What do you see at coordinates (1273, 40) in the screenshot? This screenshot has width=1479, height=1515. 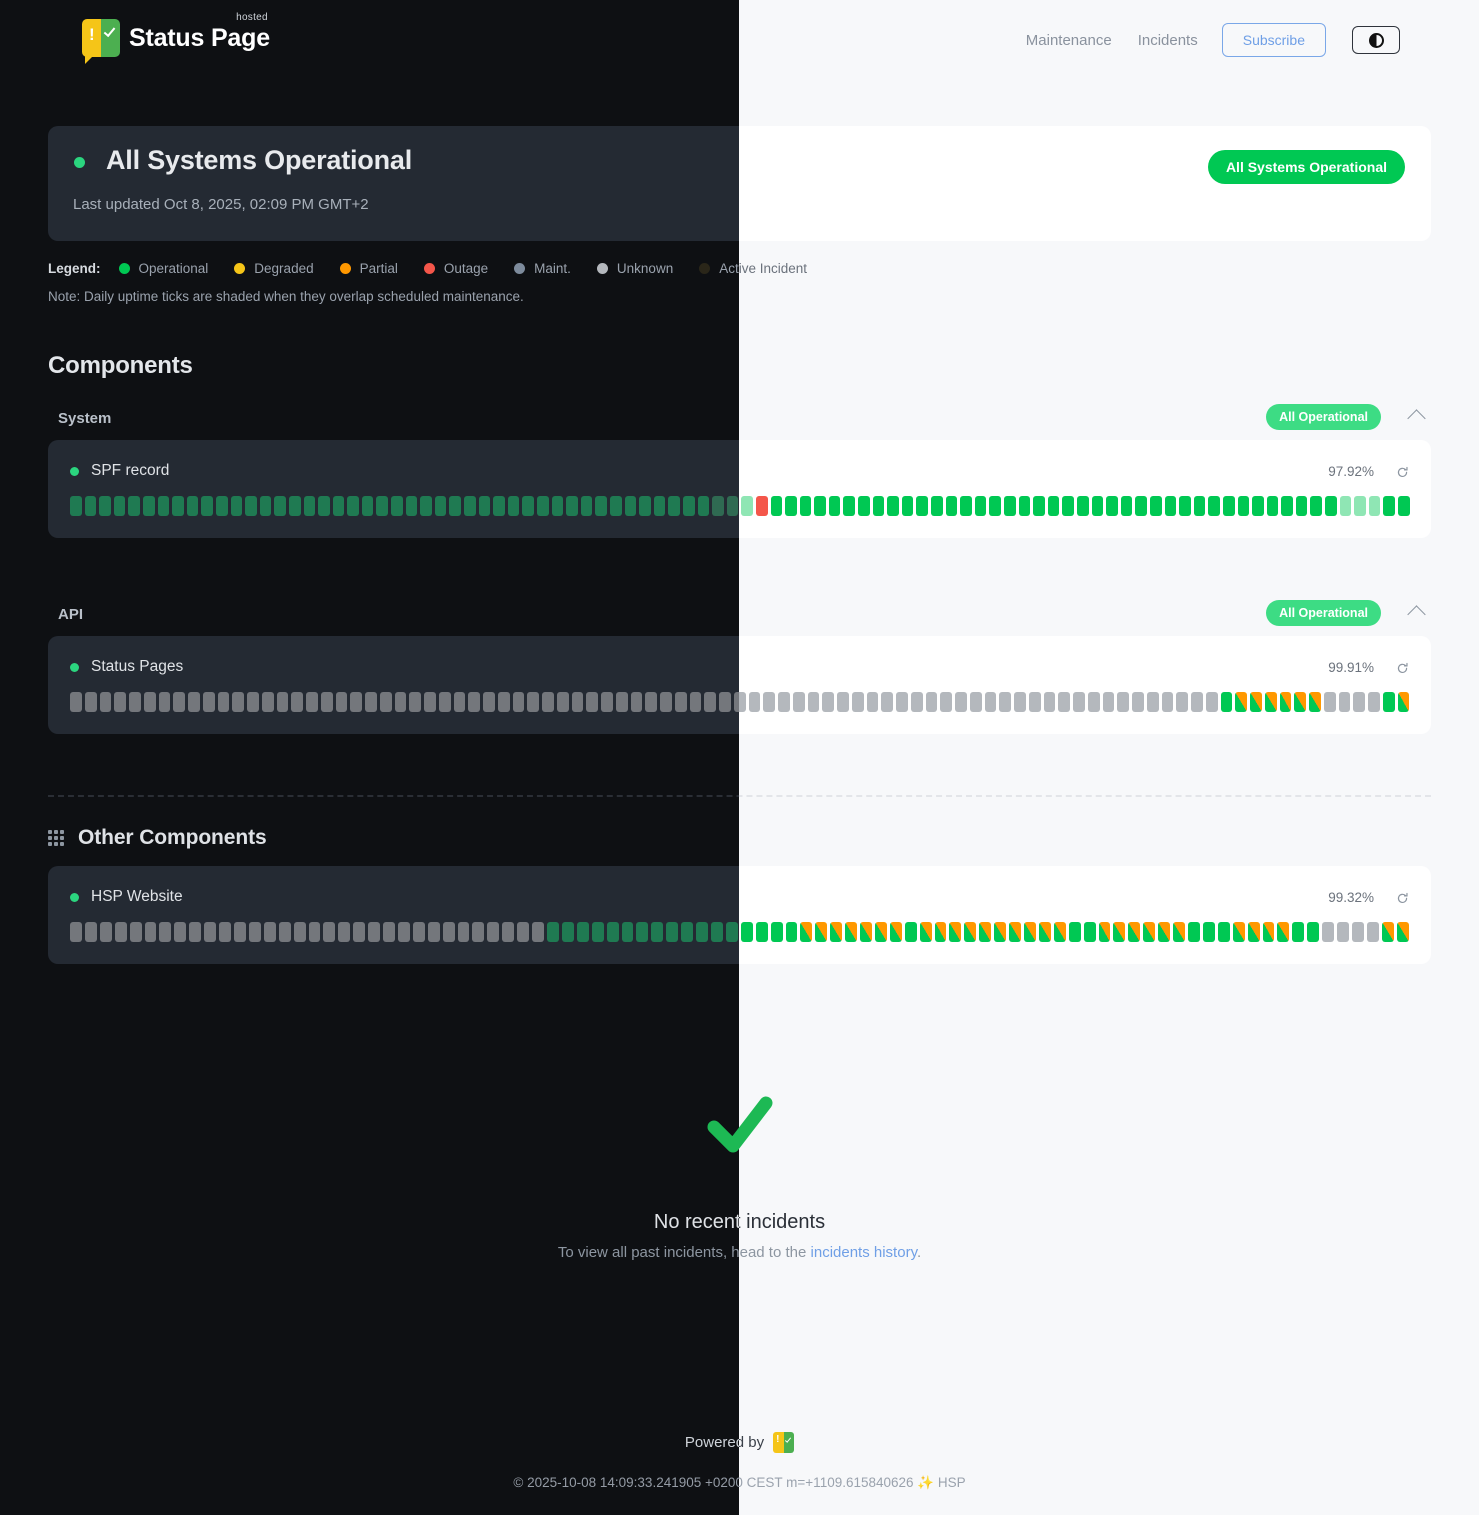 I see `subscribe-button: Subscribe` at bounding box center [1273, 40].